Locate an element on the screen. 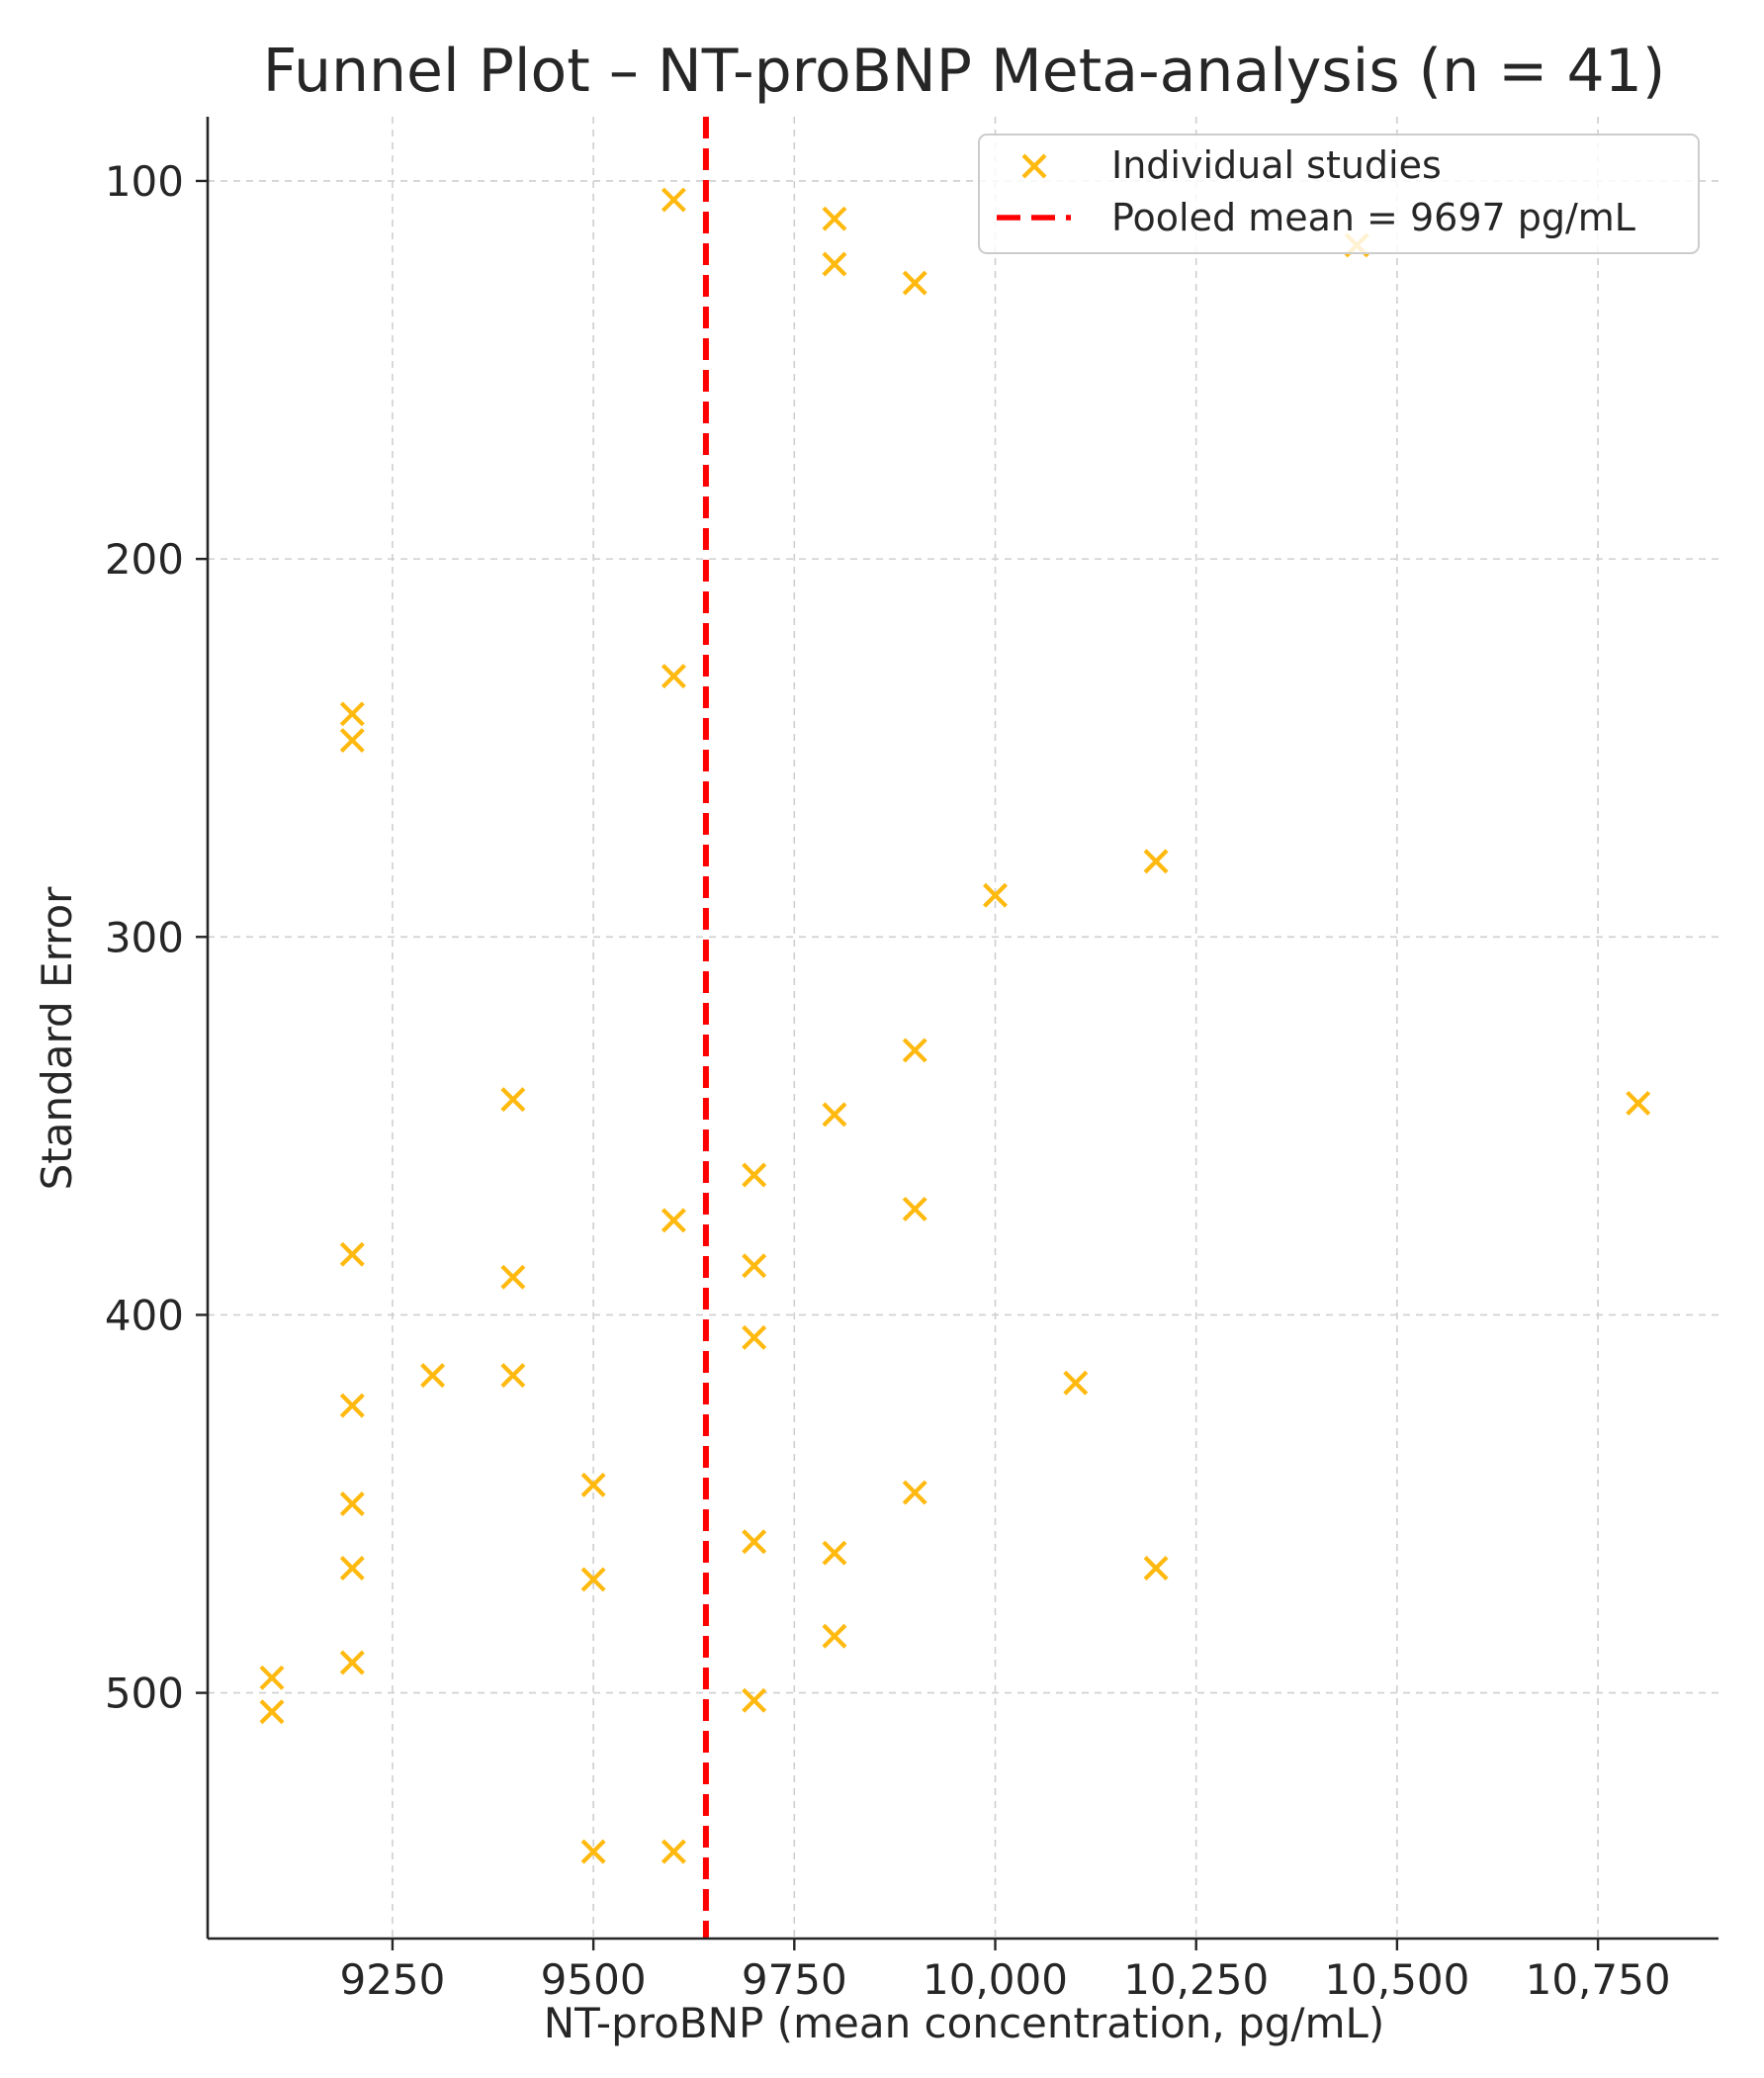  x-axis-ticks: 9250 9500 9750 10,000 10,250 10,500 10,750 is located at coordinates (1005, 1971).